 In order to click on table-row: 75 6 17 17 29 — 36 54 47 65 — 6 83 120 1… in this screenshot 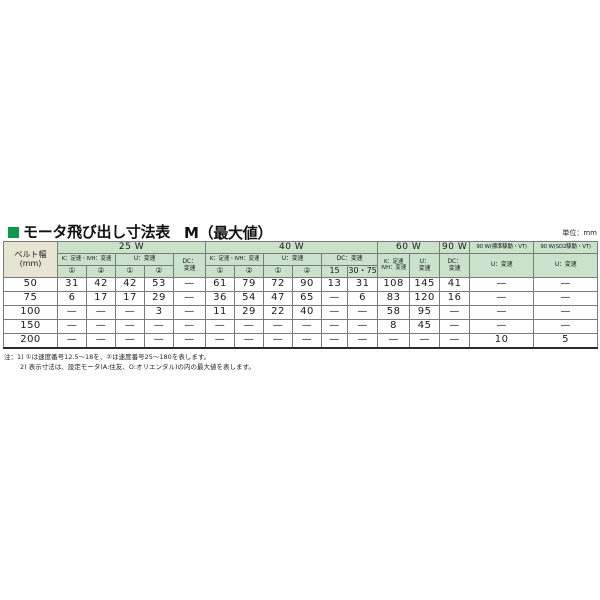, I will do `click(301, 298)`.